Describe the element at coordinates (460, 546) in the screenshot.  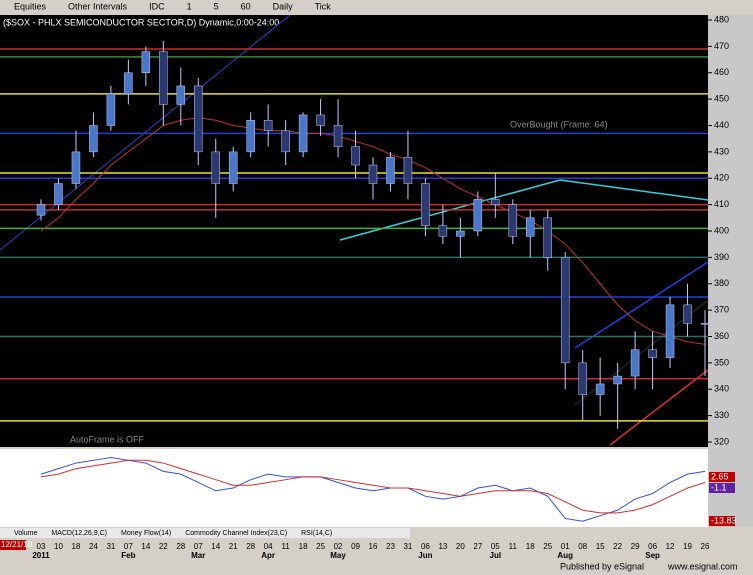
I see `x-tick-label: 20` at that location.